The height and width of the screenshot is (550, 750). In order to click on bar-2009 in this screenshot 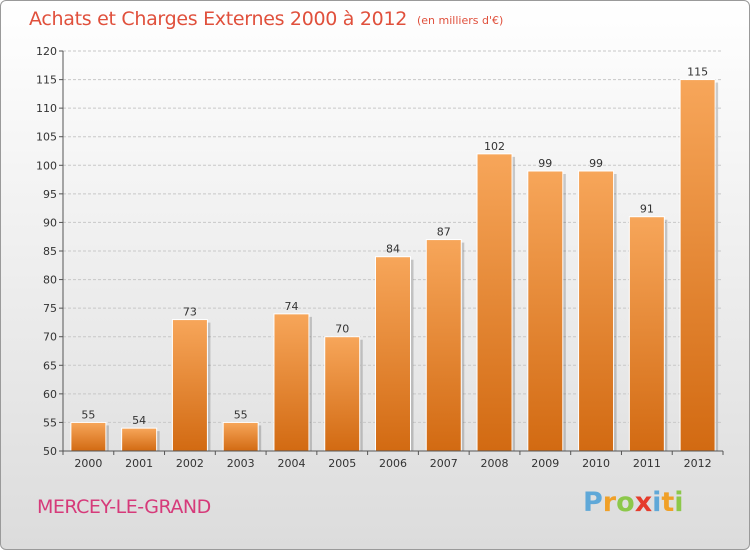, I will do `click(545, 311)`.